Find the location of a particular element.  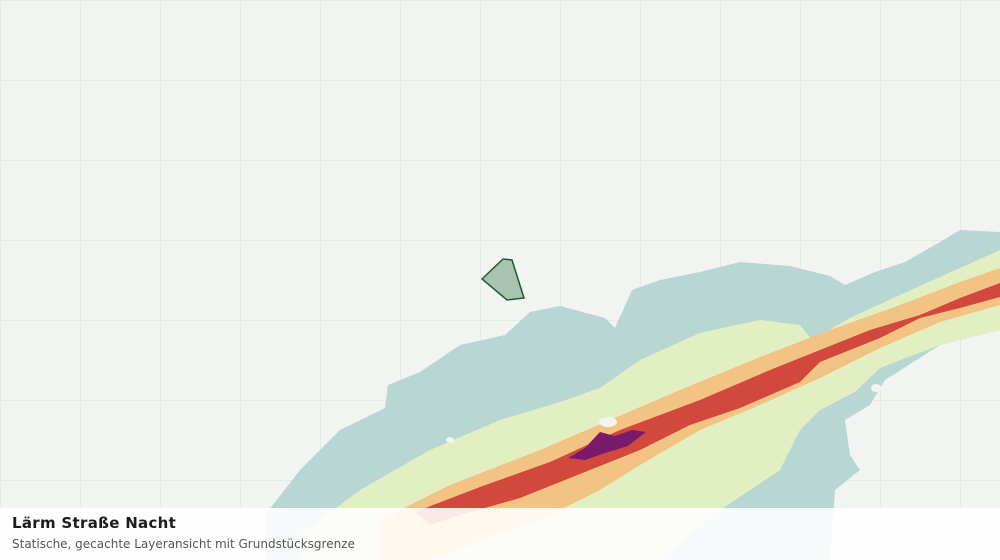

noise-zone-extreme is located at coordinates (607, 445).